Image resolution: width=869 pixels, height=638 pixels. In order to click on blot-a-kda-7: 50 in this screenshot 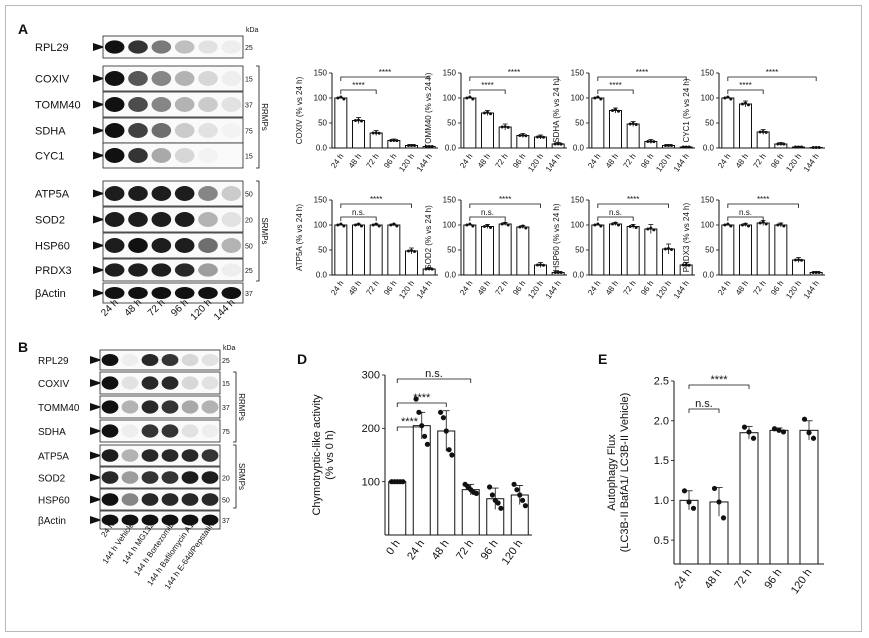, I will do `click(249, 247)`.